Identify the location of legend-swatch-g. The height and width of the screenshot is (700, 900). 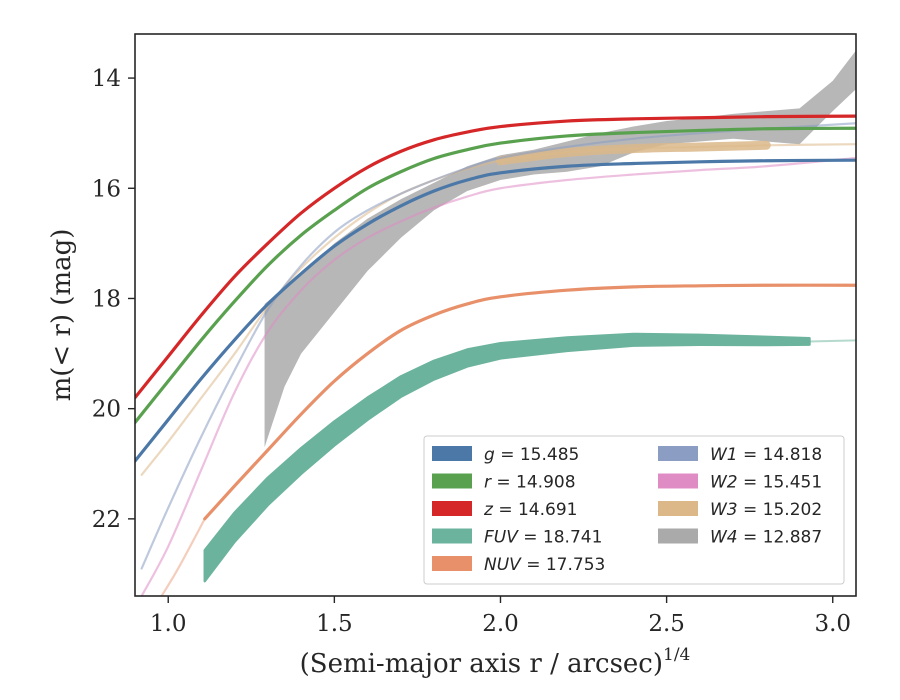
(452, 453).